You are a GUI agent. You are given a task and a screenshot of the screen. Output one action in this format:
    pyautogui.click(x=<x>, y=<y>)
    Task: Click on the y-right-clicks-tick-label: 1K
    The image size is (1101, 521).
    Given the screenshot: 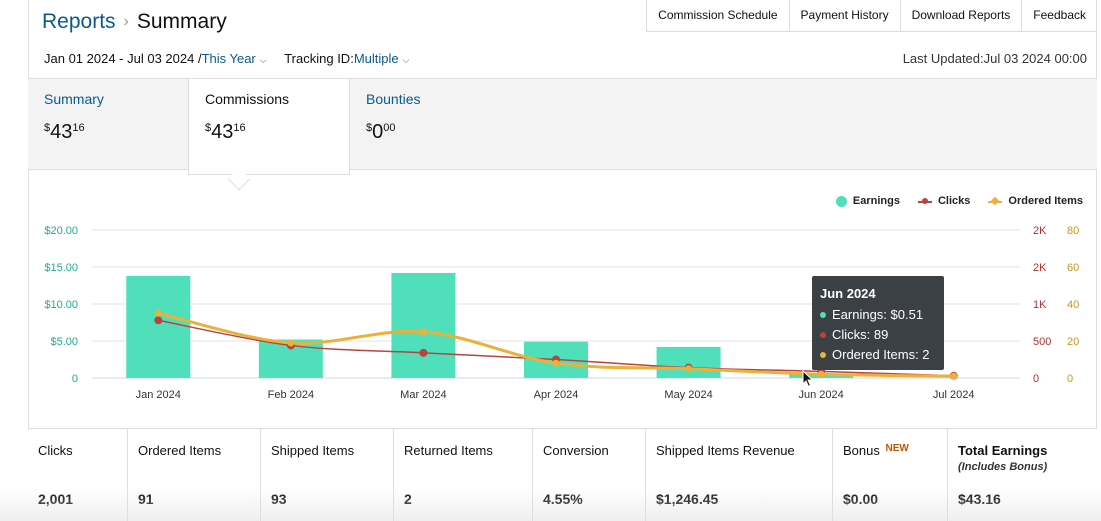 What is the action you would take?
    pyautogui.click(x=1040, y=305)
    